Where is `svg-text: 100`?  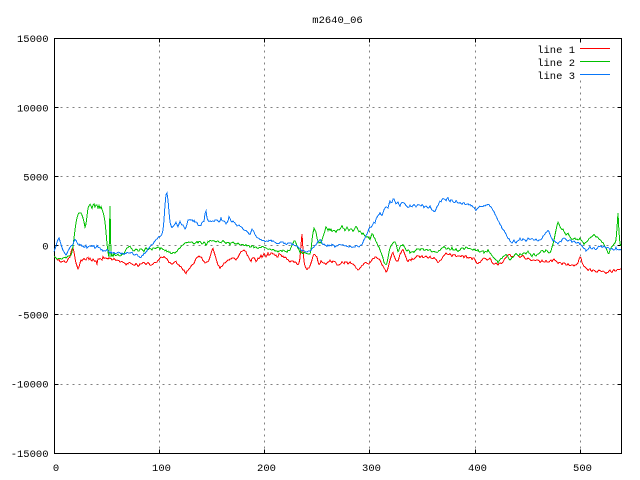
svg-text: 100 is located at coordinates (161, 469).